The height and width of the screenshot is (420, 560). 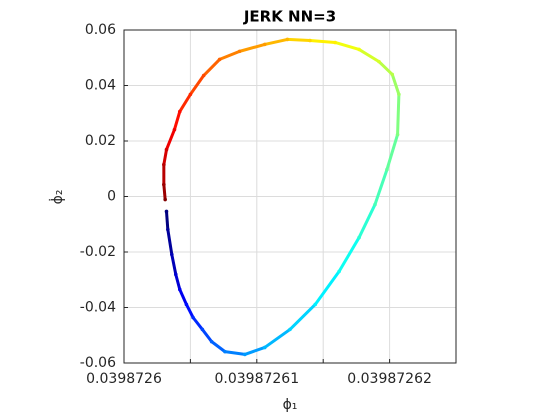 What do you see at coordinates (98, 252) in the screenshot?
I see `y-tick-label: -0.02` at bounding box center [98, 252].